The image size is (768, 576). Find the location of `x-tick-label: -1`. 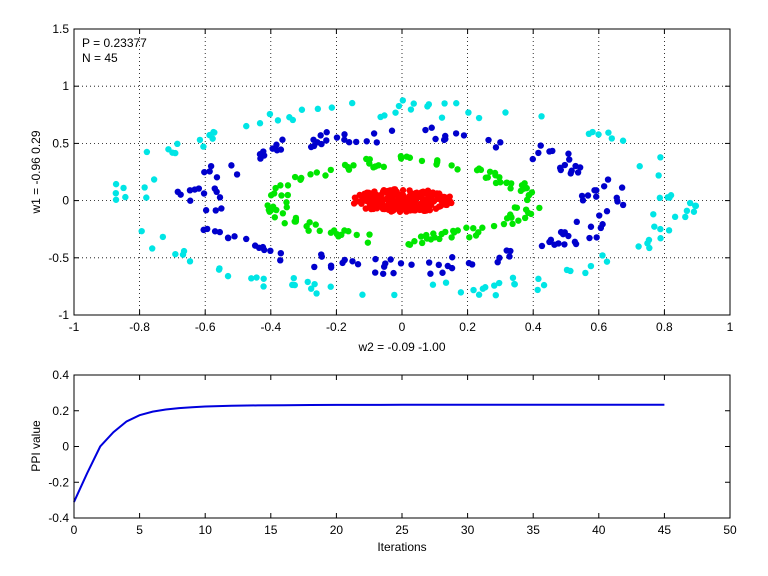

x-tick-label: -1 is located at coordinates (74, 327).